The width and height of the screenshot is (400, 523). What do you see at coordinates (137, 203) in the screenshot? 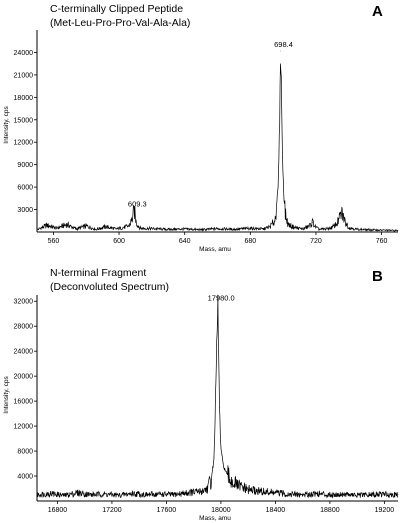
I see `panel-a-peak-label: 609.3` at bounding box center [137, 203].